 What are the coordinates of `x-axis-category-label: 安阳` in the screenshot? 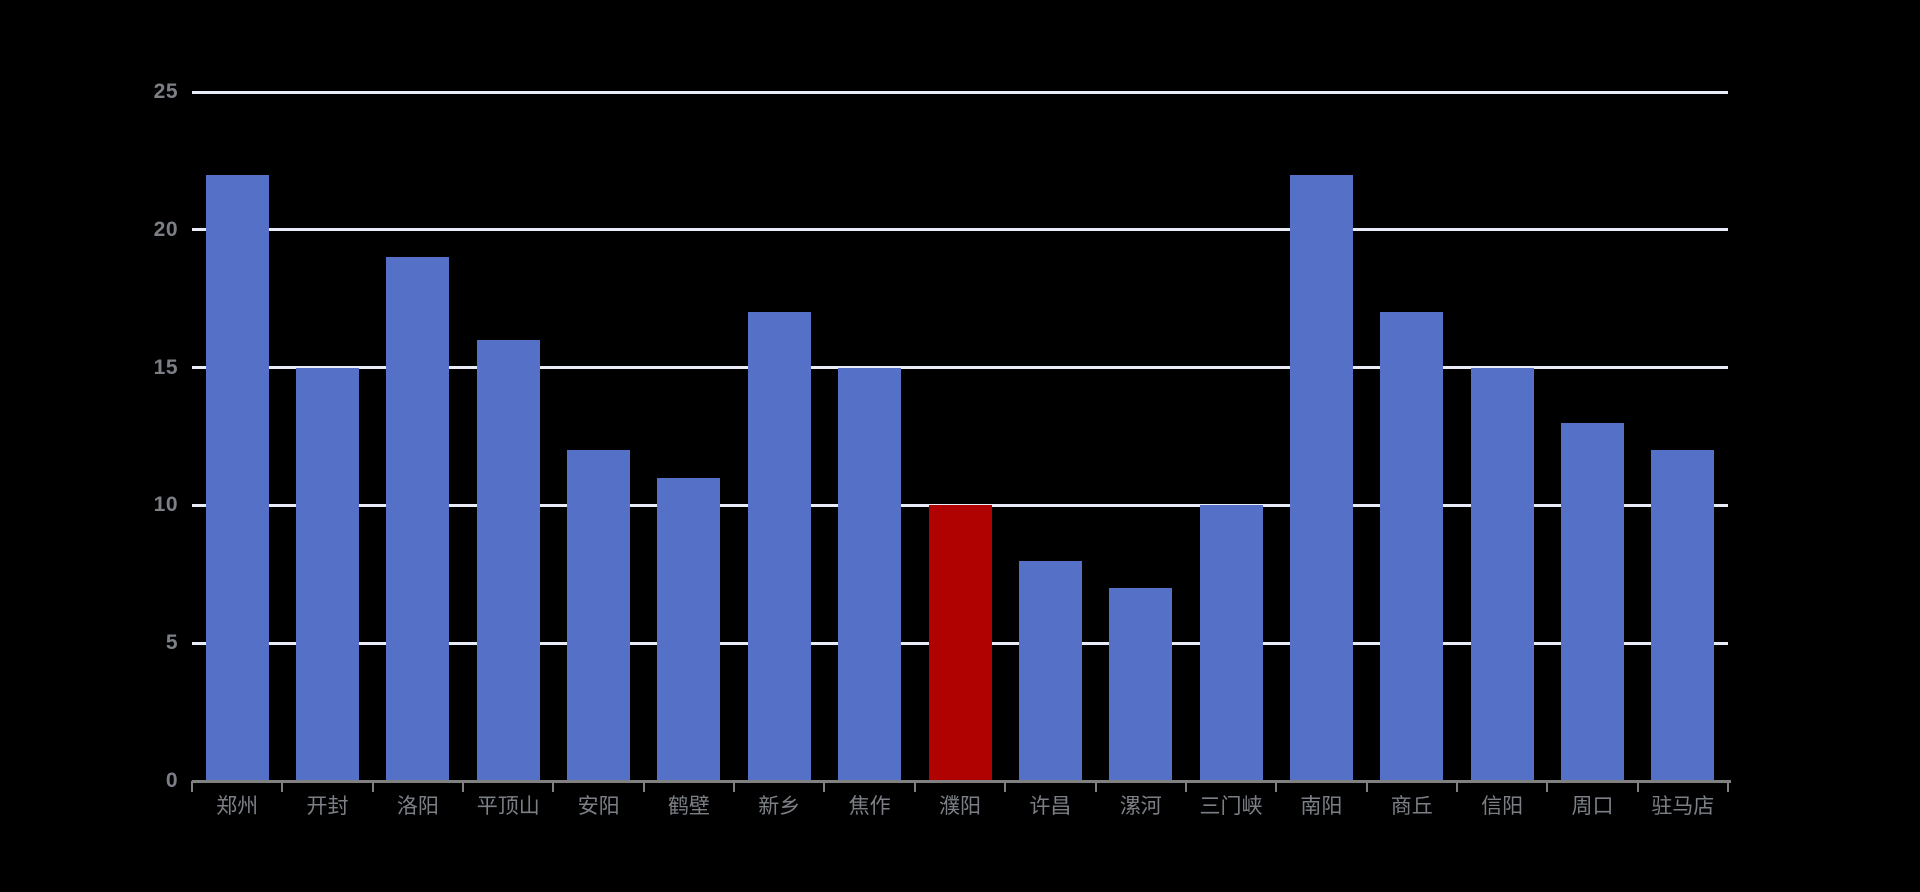 It's located at (598, 806).